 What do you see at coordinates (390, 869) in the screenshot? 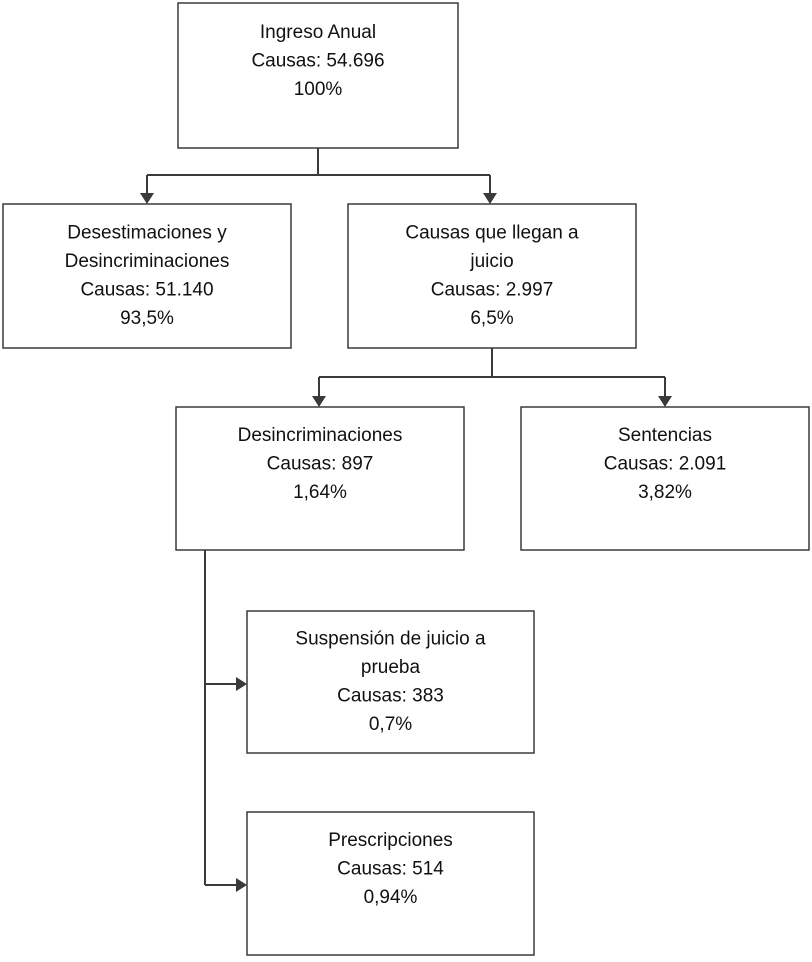
I see `node-text: Causas: 514` at bounding box center [390, 869].